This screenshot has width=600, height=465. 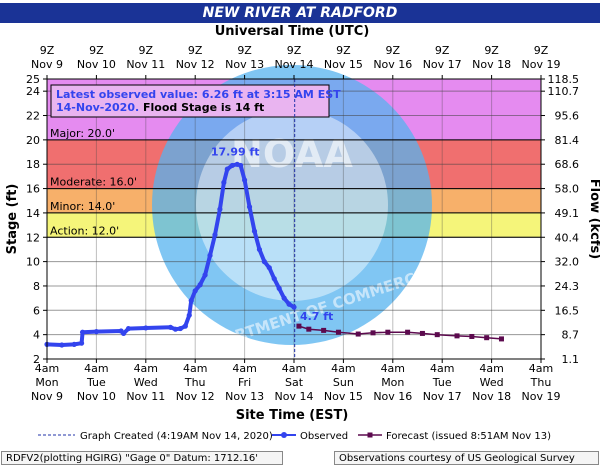 I want to click on crest-label: 17.99 ft, so click(x=235, y=151).